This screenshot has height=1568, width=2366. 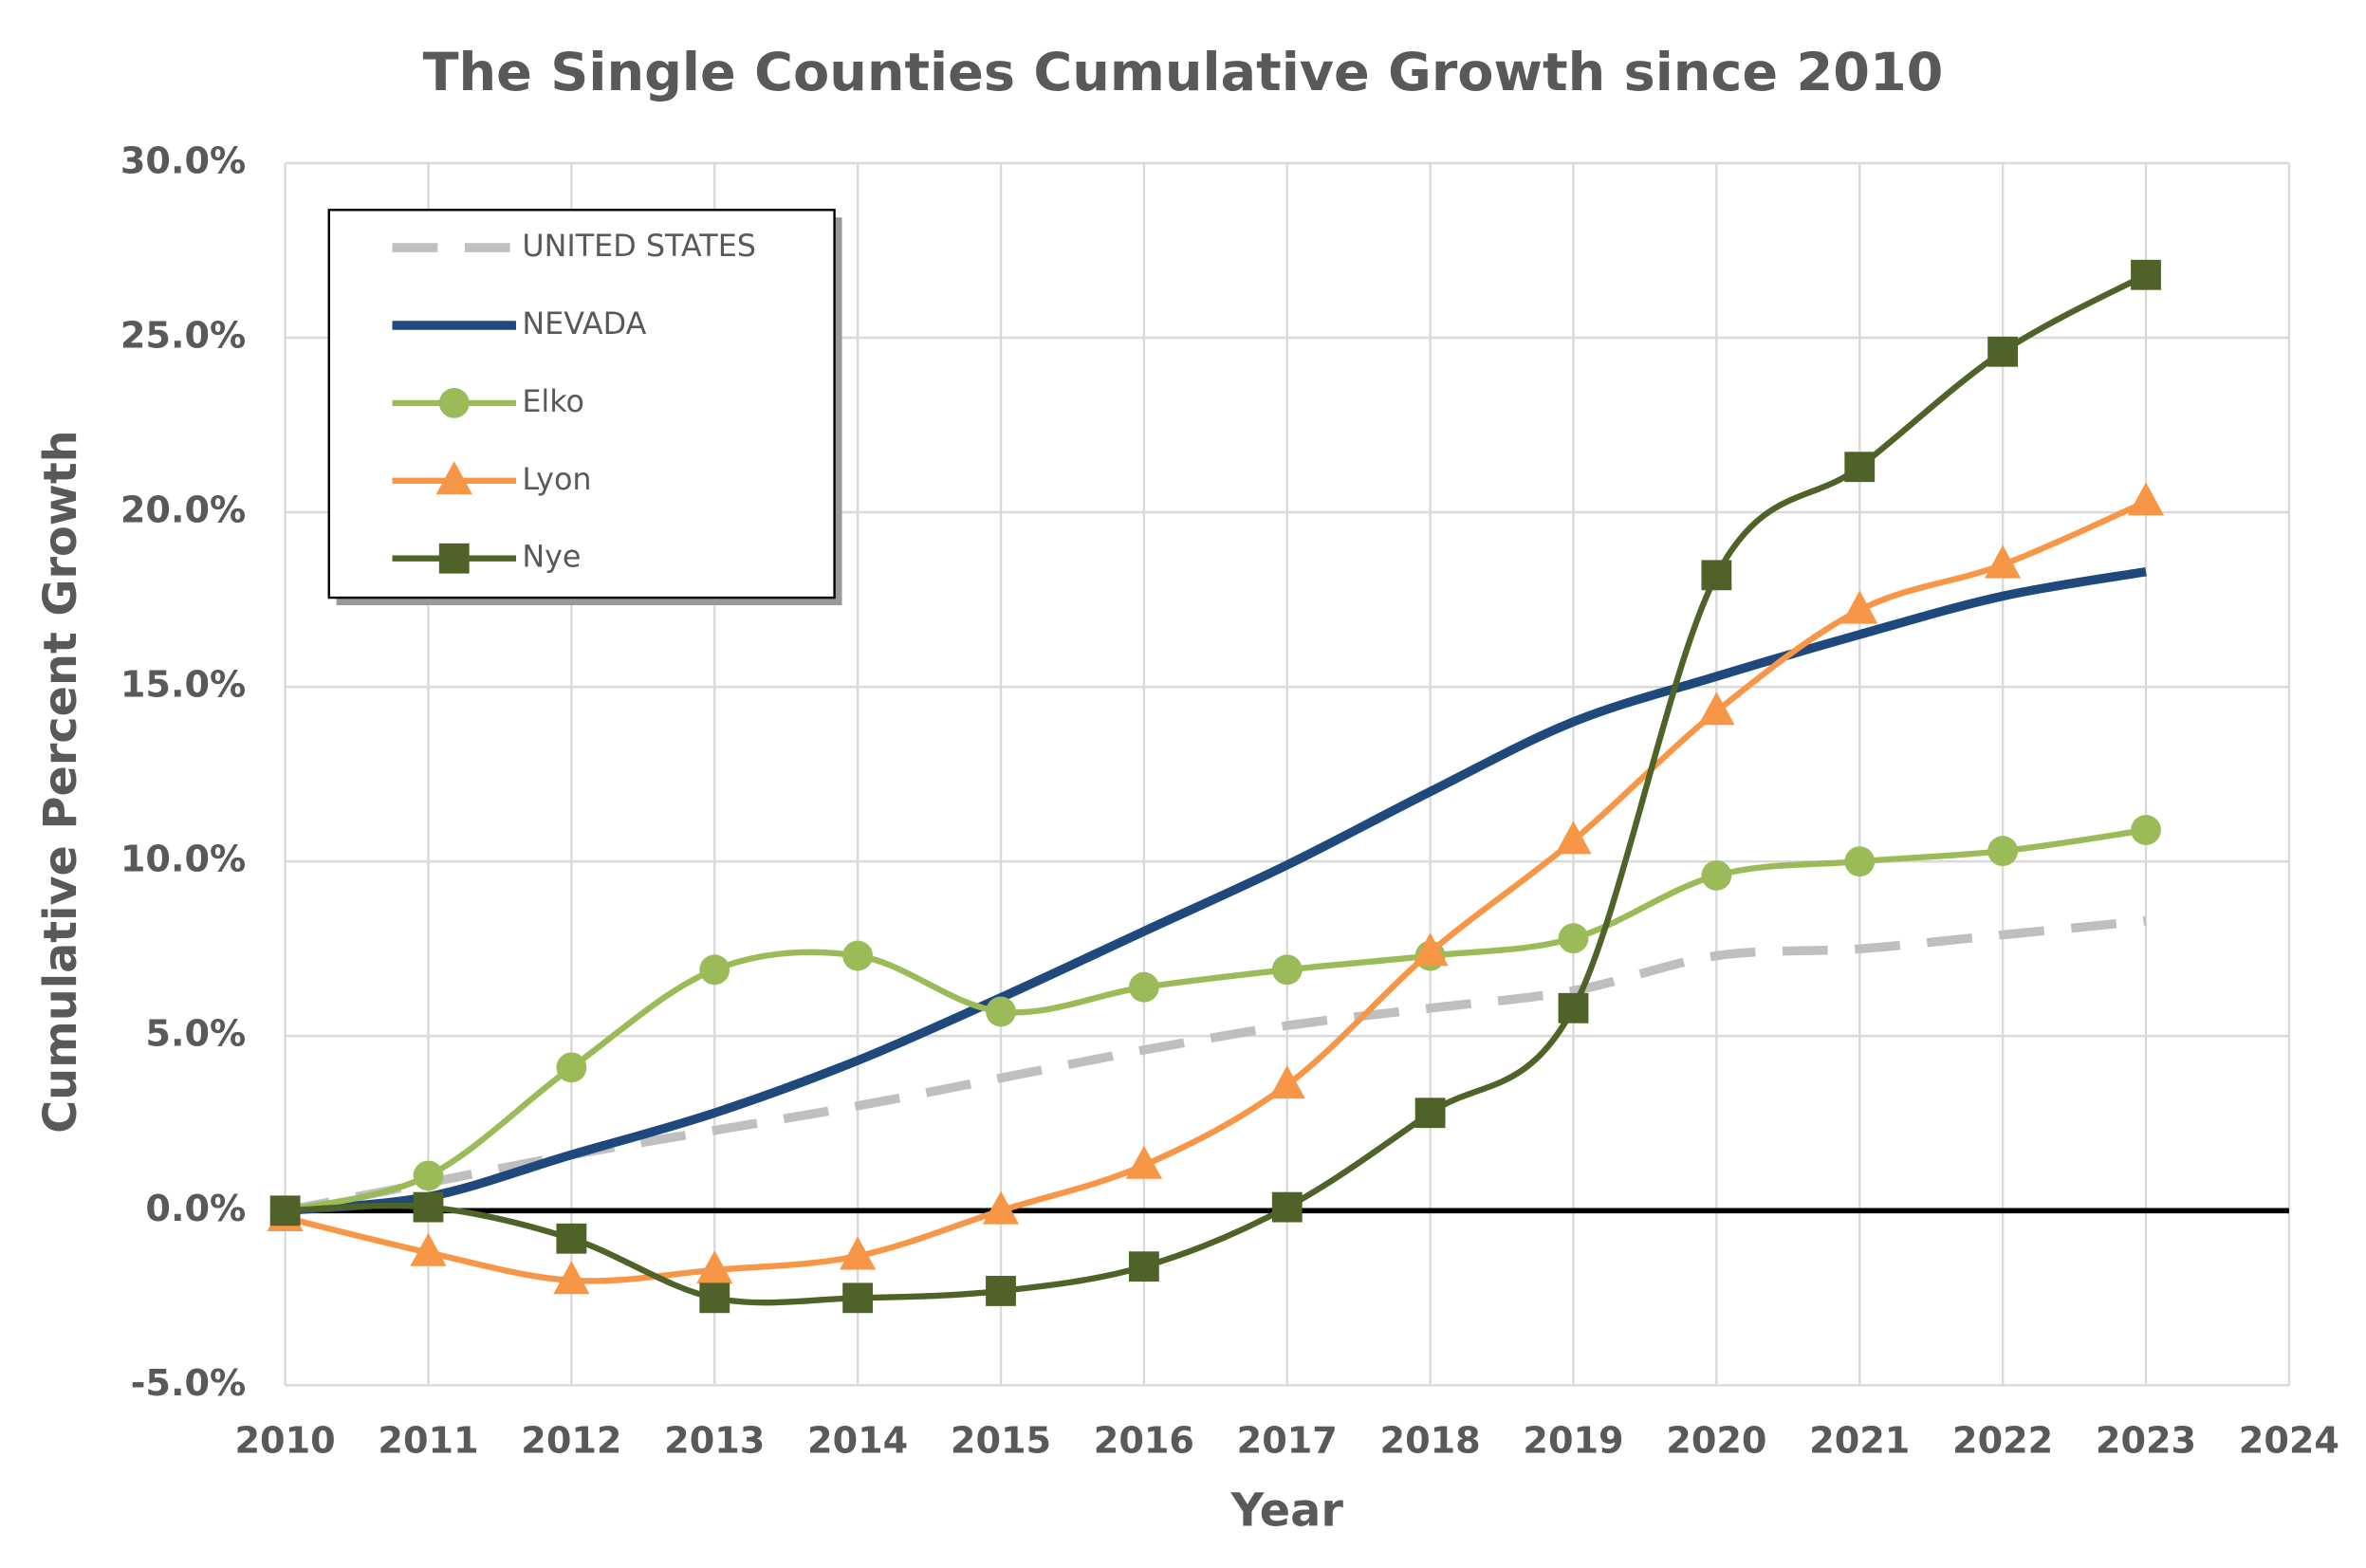 What do you see at coordinates (1716, 1441) in the screenshot?
I see `x-tick-label: 2020` at bounding box center [1716, 1441].